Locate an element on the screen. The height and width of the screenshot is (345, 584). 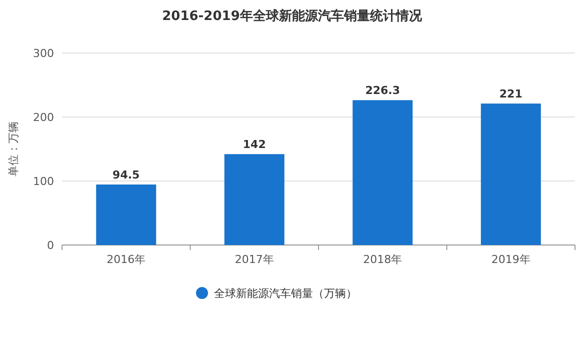
data-label: 226.3 is located at coordinates (382, 91).